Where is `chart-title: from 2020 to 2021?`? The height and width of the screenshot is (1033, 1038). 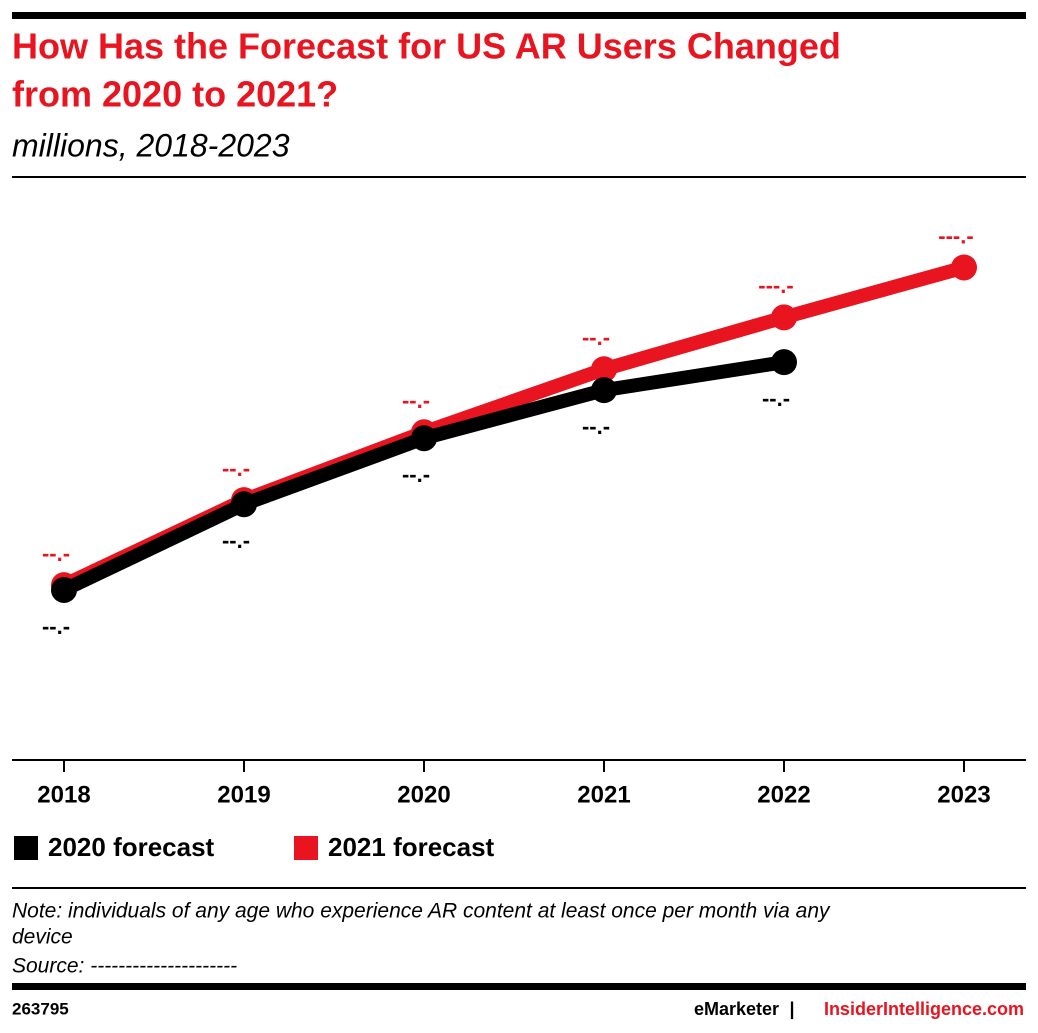
chart-title: from 2020 to 2021? is located at coordinates (175, 94).